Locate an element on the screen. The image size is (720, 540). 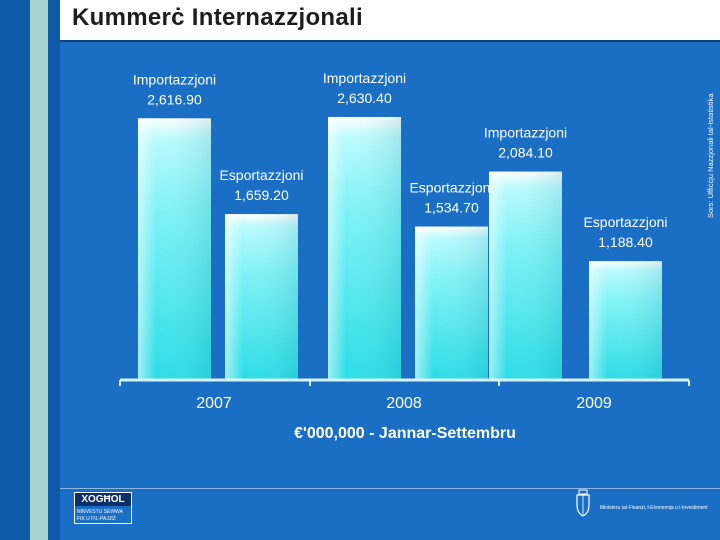
x-tick-label-2009: 2009 is located at coordinates (594, 403).